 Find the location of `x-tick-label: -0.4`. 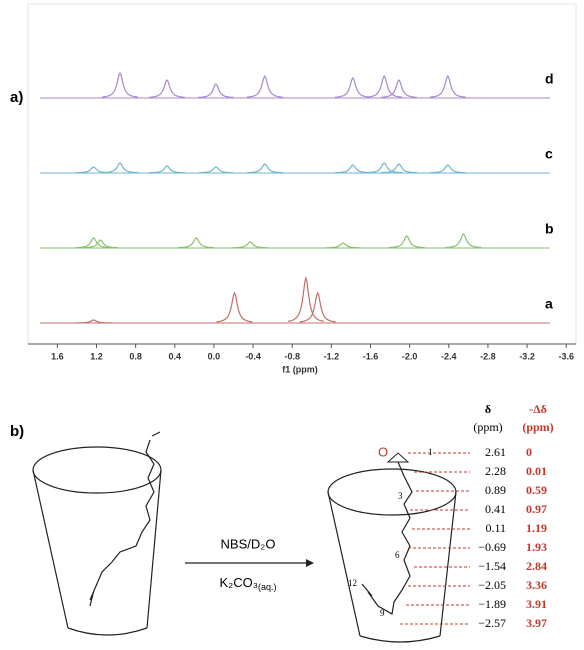

x-tick-label: -0.4 is located at coordinates (253, 356).